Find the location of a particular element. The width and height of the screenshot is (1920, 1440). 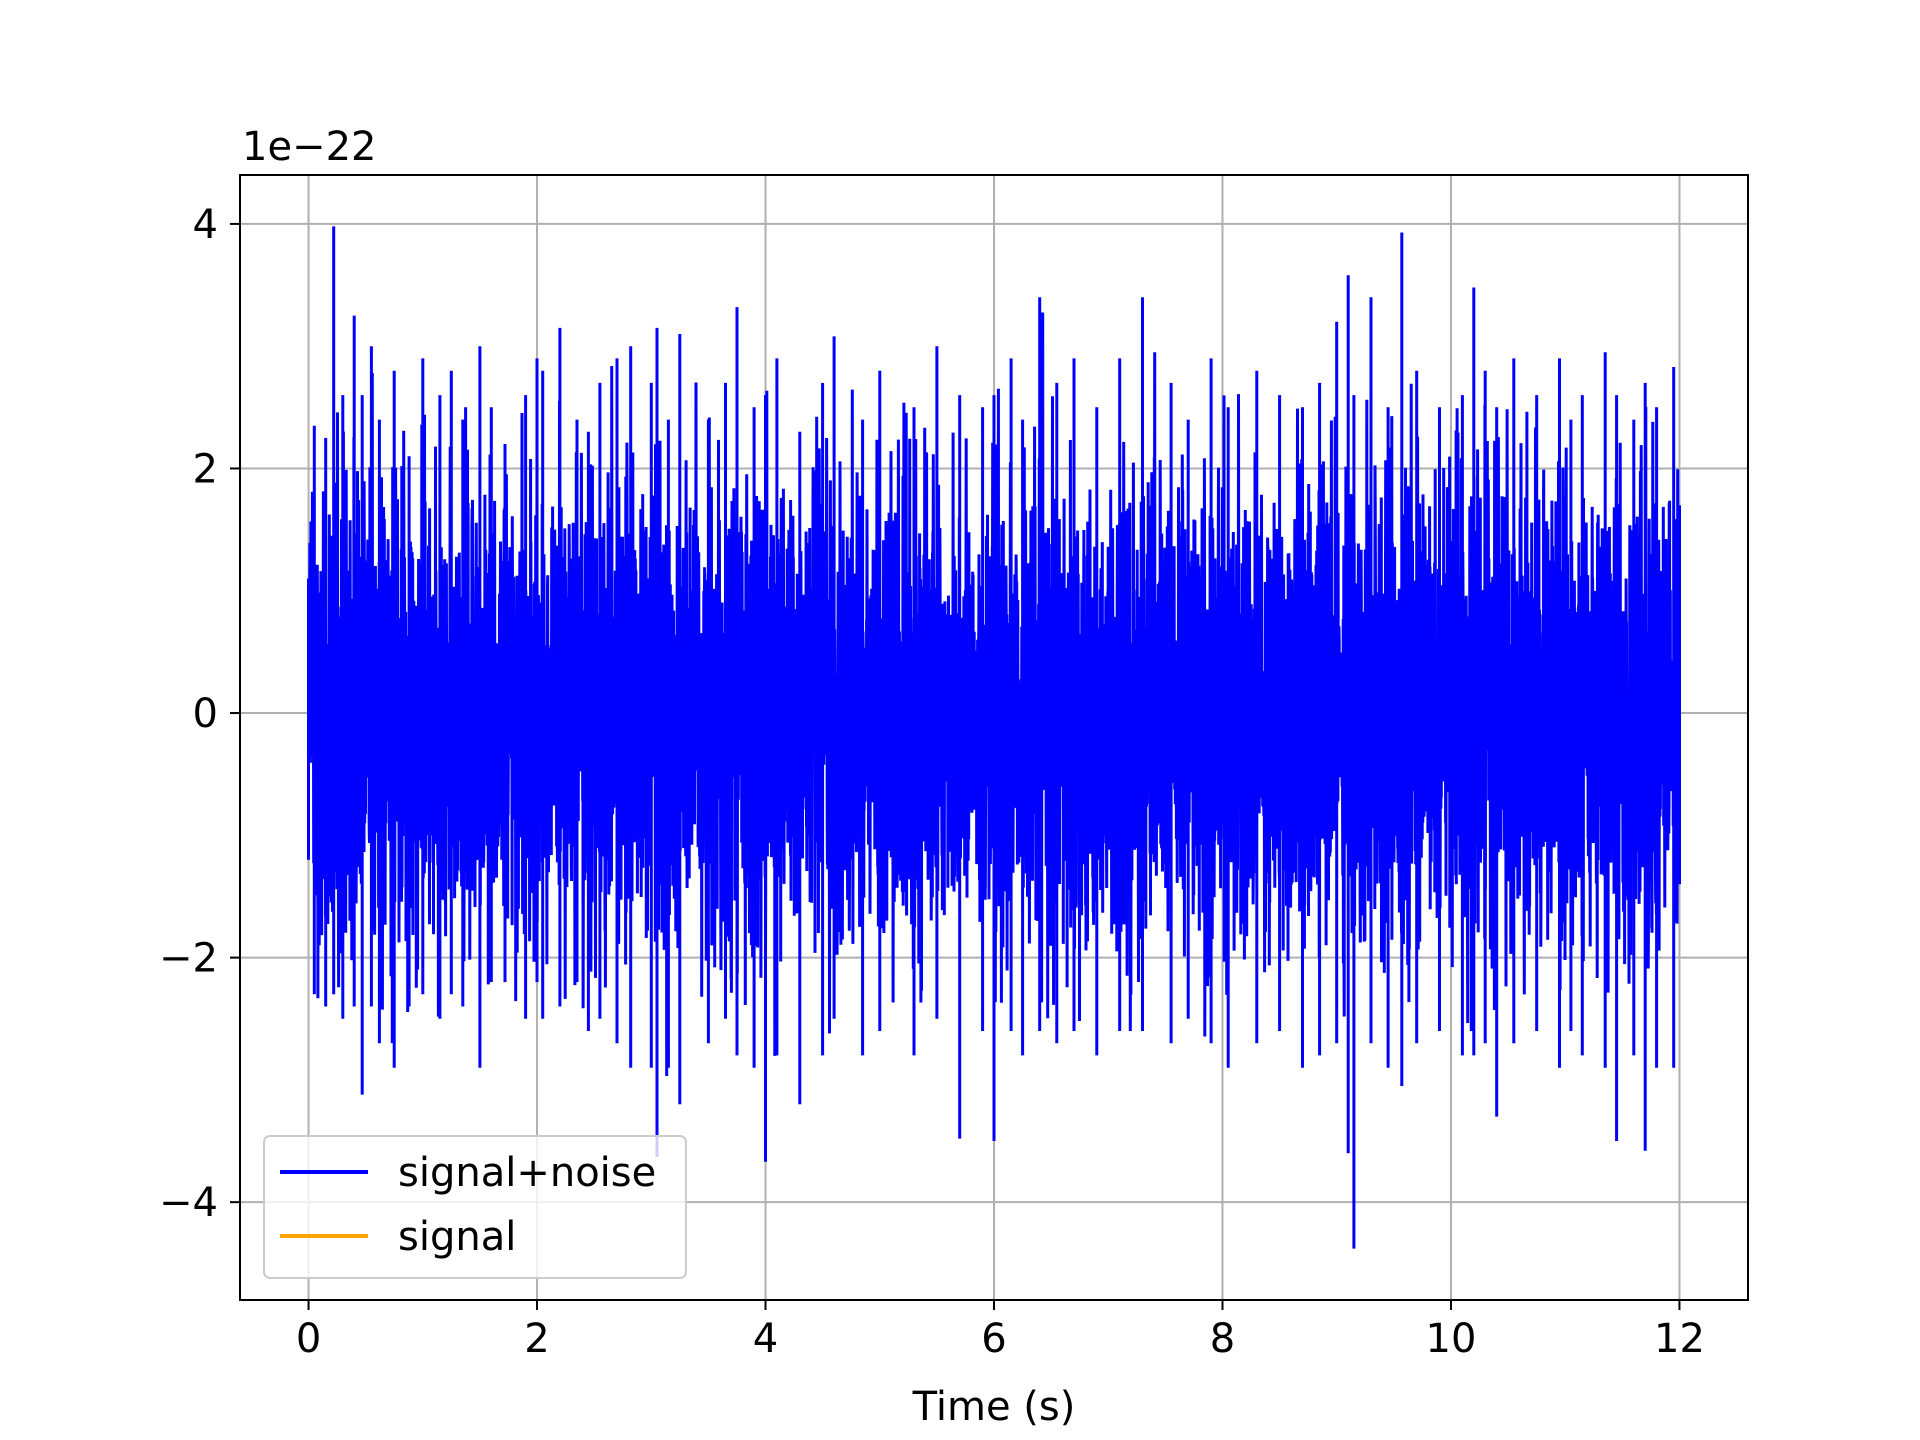

legend: signal+noise signal is located at coordinates (475, 1207).